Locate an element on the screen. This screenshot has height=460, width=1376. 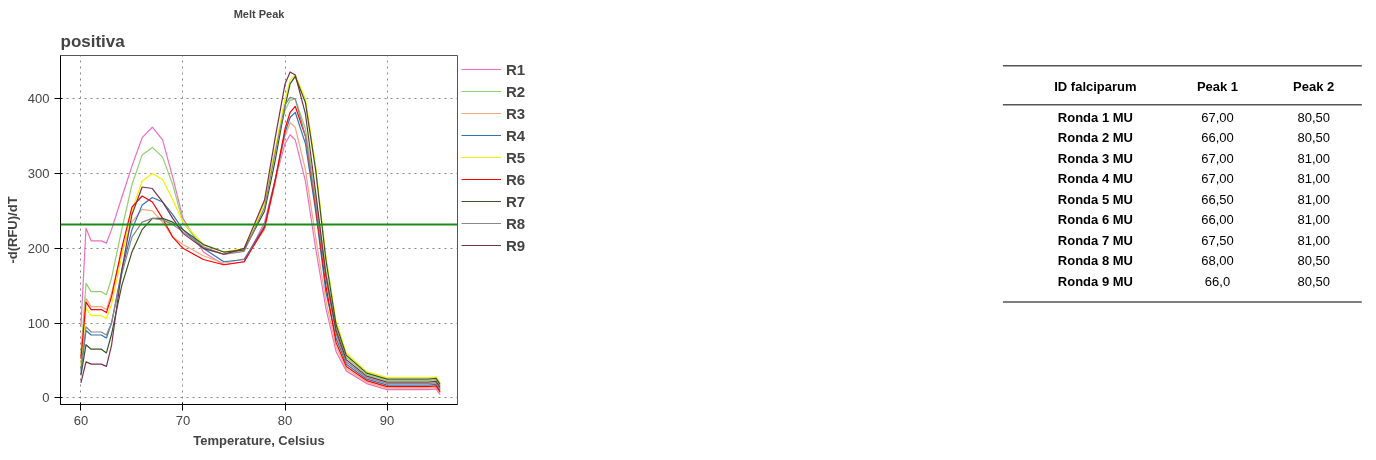
category-label: Ronda 4 MU is located at coordinates (1095, 179).